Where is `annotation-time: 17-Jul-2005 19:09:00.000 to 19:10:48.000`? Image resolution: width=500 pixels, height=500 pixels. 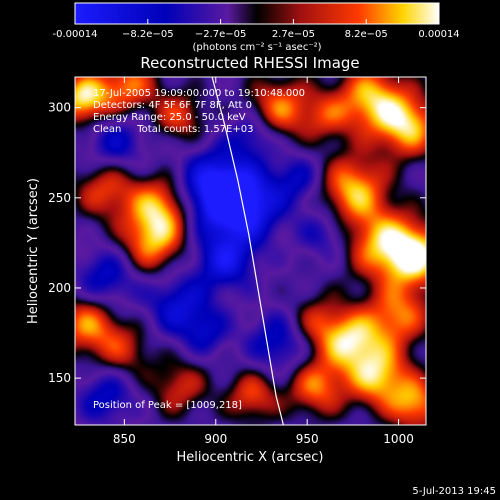
annotation-time: 17-Jul-2005 19:09:00.000 to 19:10:48.000 is located at coordinates (199, 93).